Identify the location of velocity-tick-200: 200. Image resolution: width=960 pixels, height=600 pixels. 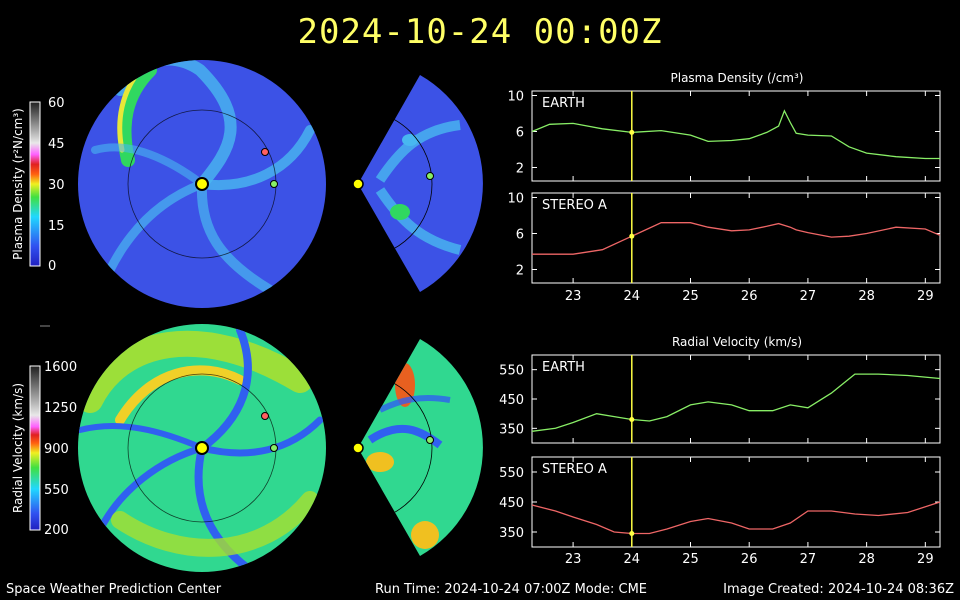
(56, 530).